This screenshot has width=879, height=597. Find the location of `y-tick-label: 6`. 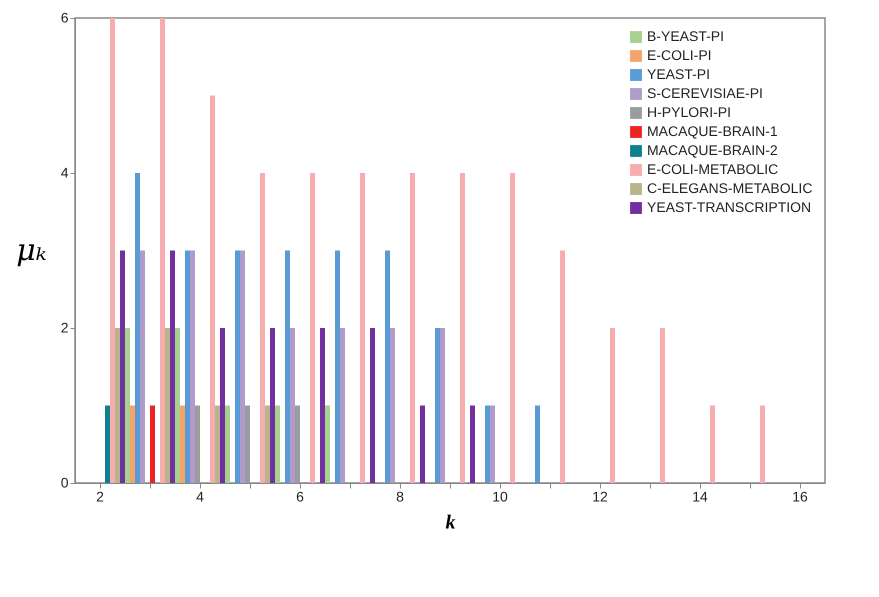

y-tick-label: 6 is located at coordinates (64, 18).